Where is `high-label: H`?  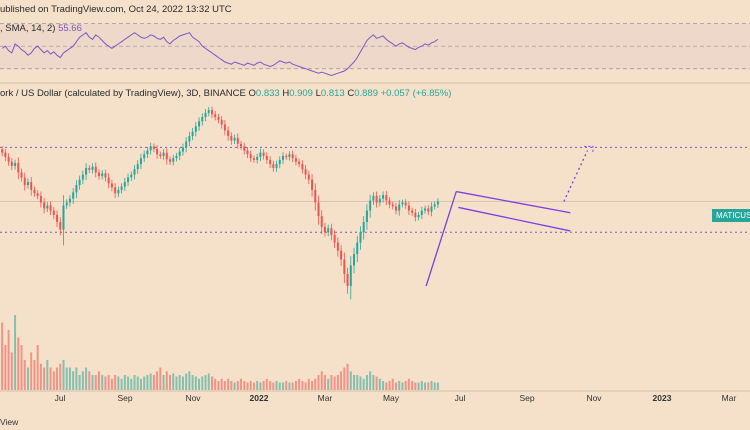
high-label: H is located at coordinates (286, 93).